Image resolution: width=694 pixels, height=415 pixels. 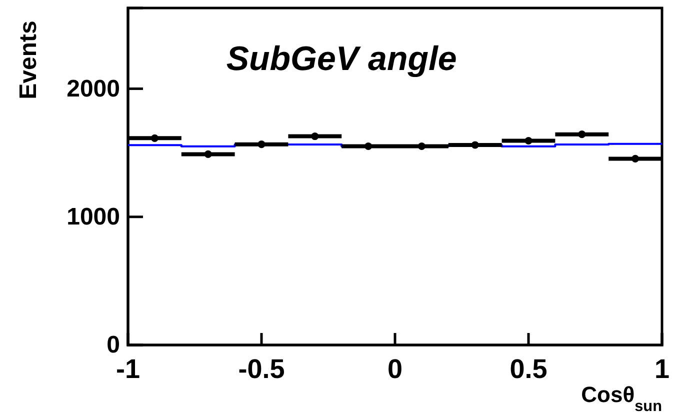 What do you see at coordinates (341, 59) in the screenshot?
I see `text: SubGeV angle` at bounding box center [341, 59].